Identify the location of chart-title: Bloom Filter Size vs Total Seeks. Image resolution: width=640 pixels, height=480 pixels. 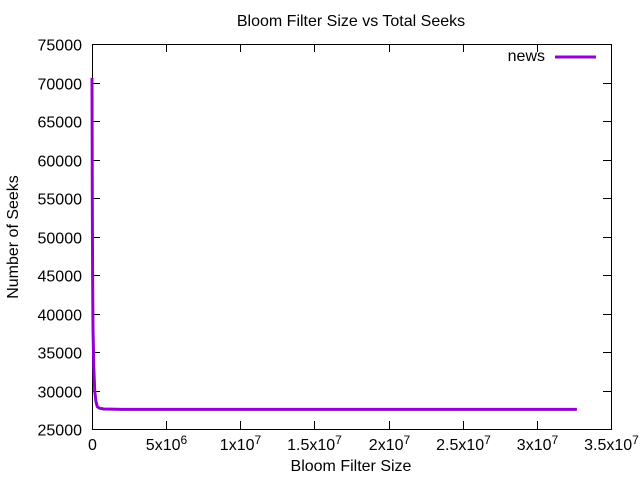
(351, 21).